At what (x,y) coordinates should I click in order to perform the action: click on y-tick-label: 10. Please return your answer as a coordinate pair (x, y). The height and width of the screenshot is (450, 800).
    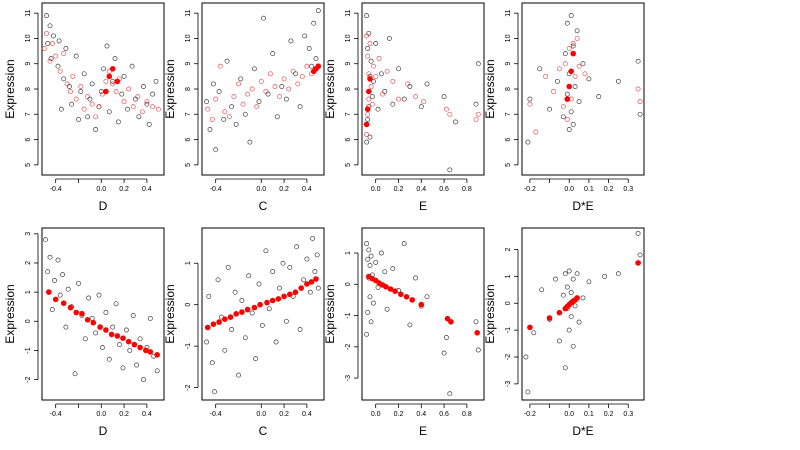
    Looking at the image, I should click on (508, 38).